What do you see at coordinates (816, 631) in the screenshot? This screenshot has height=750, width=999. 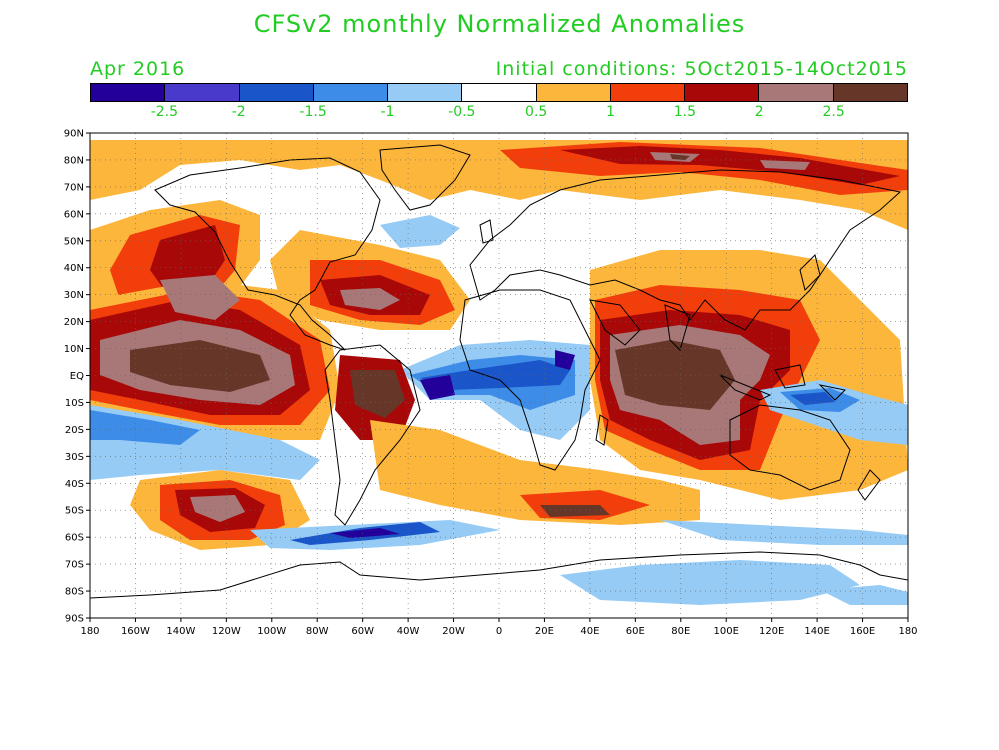 I see `longitude-label: 140E` at bounding box center [816, 631].